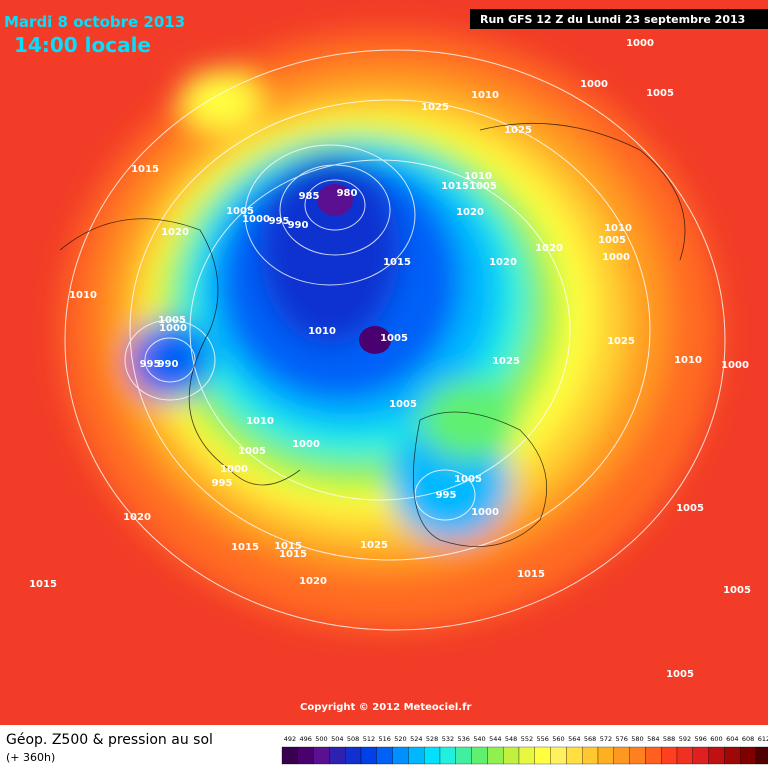  I want to click on colorbar-label: 612, so click(763, 739).